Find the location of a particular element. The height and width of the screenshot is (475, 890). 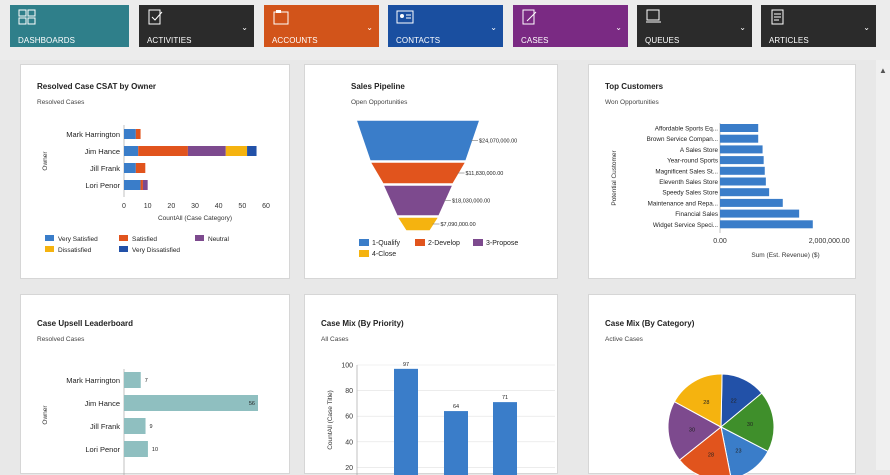

tick-label: 0 is located at coordinates (124, 206).